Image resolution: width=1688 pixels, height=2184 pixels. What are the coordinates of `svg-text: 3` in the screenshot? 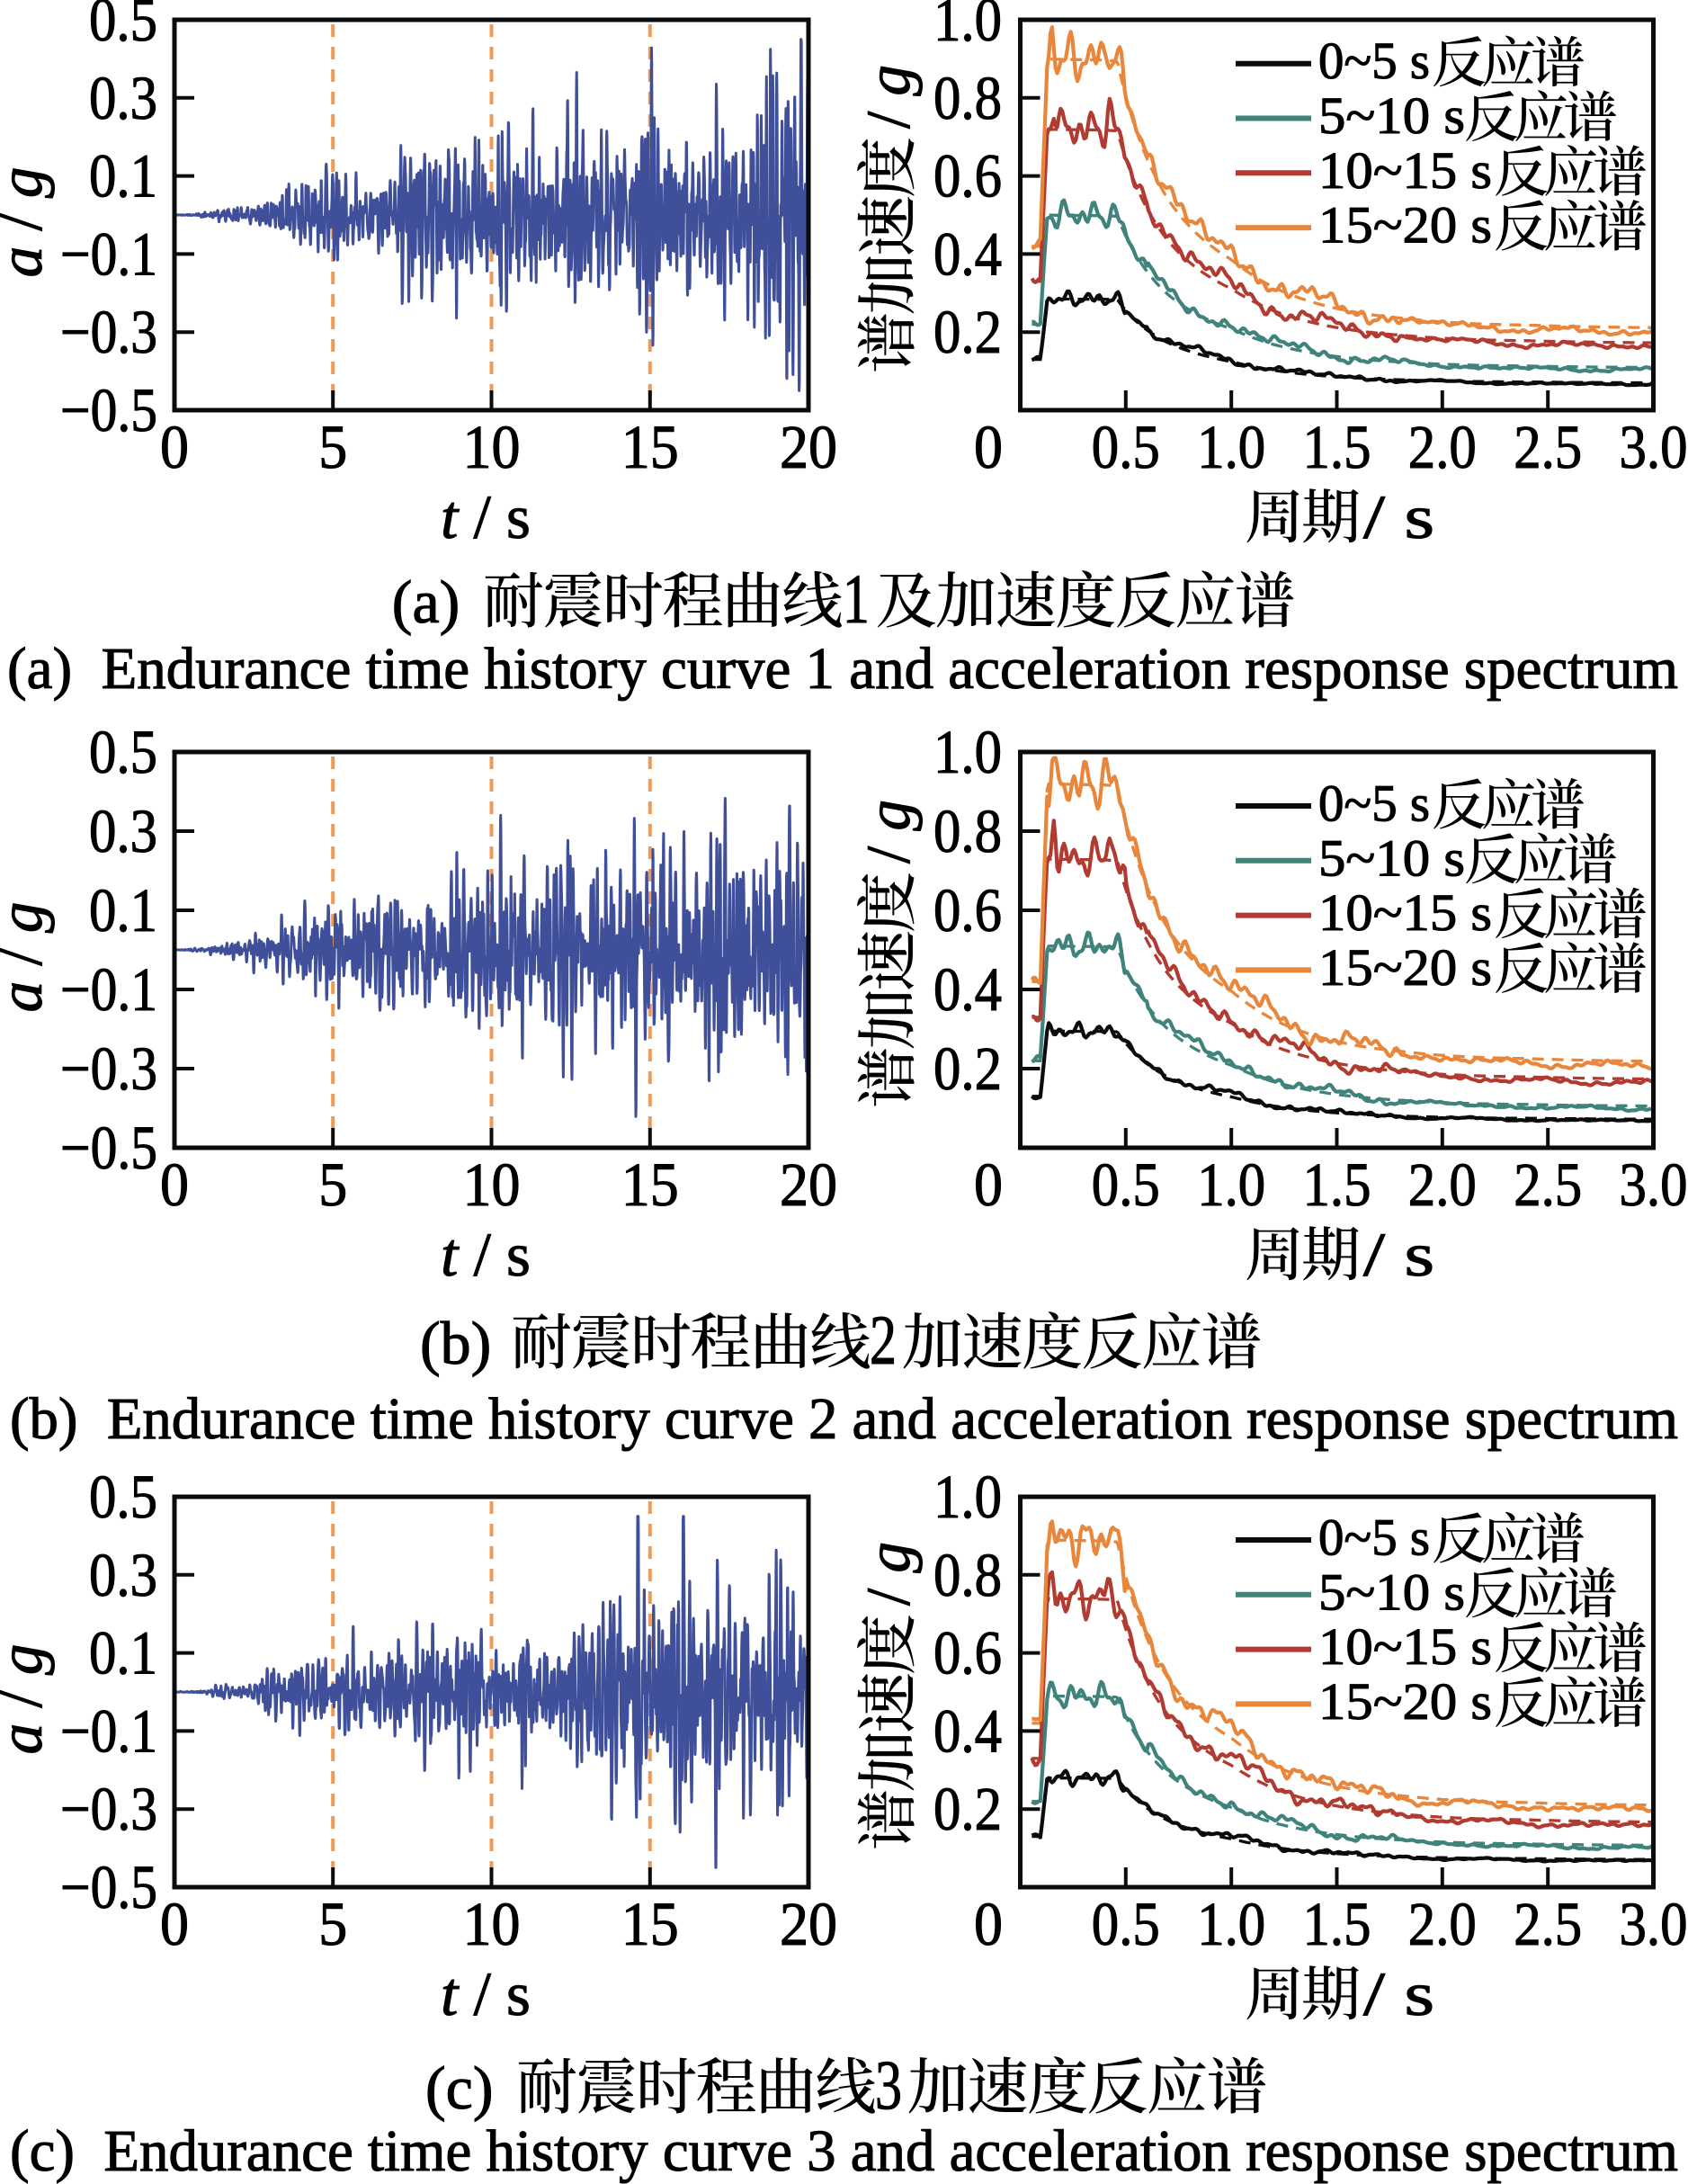 It's located at (888, 2084).